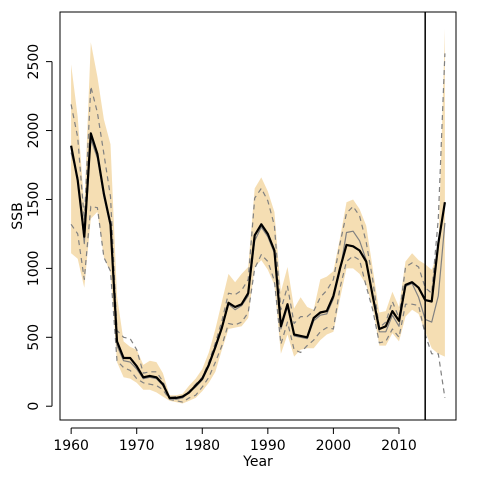 The height and width of the screenshot is (480, 480). Describe the element at coordinates (399, 446) in the screenshot. I see `x-tick-label: 2010` at that location.